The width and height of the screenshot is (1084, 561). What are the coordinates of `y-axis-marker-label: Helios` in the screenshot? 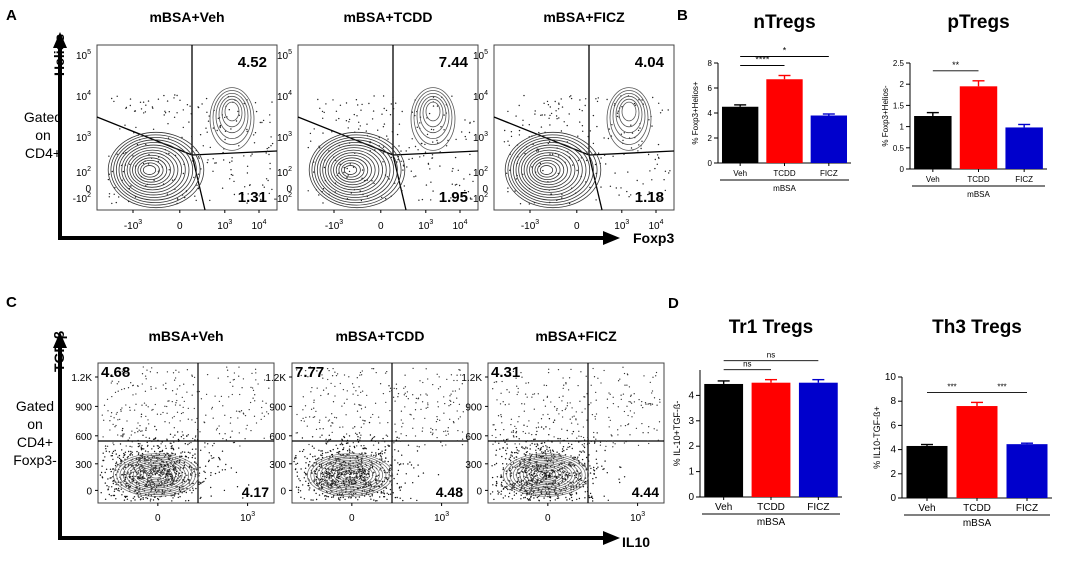 It's located at (59, 55).